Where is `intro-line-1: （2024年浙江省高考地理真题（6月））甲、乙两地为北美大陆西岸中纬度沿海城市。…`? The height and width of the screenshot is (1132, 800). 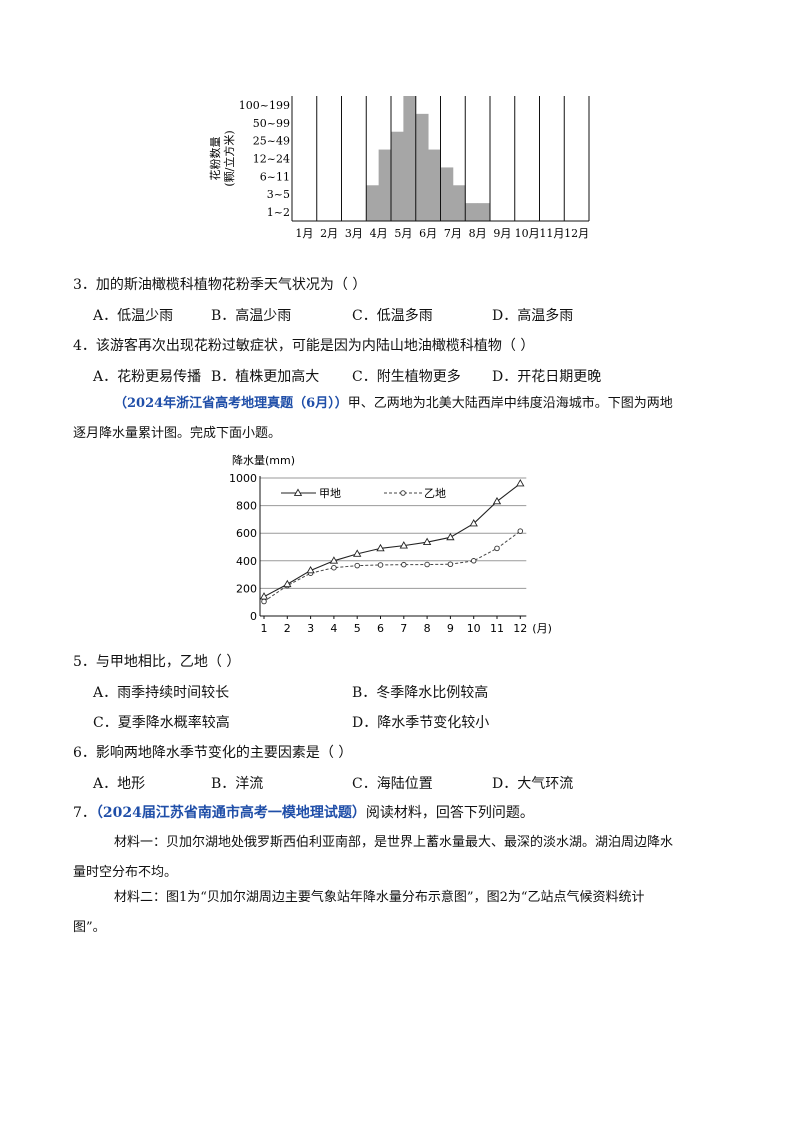 intro-line-1: （2024年浙江省高考地理真题（6月））甲、乙两地为北美大陆西岸中纬度沿海城市。… is located at coordinates (393, 404).